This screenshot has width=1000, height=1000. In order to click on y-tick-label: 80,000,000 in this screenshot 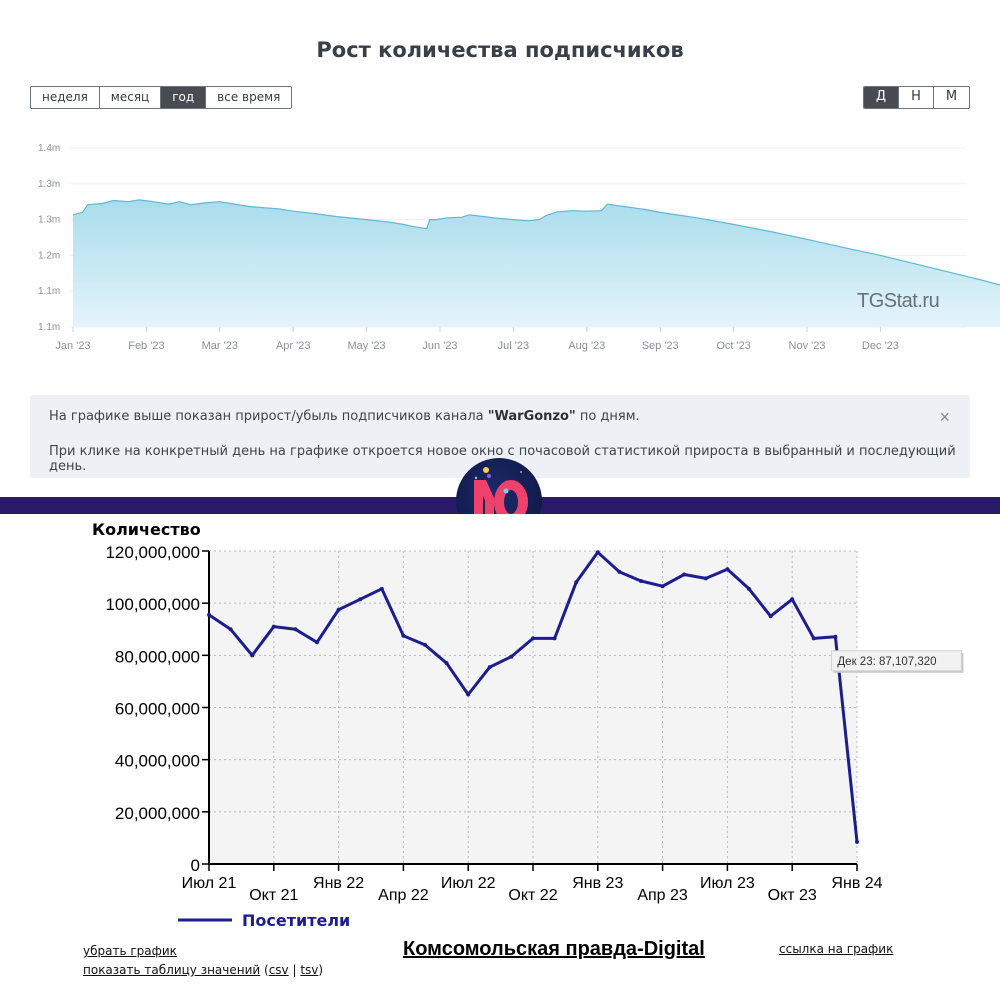, I will do `click(157, 656)`.